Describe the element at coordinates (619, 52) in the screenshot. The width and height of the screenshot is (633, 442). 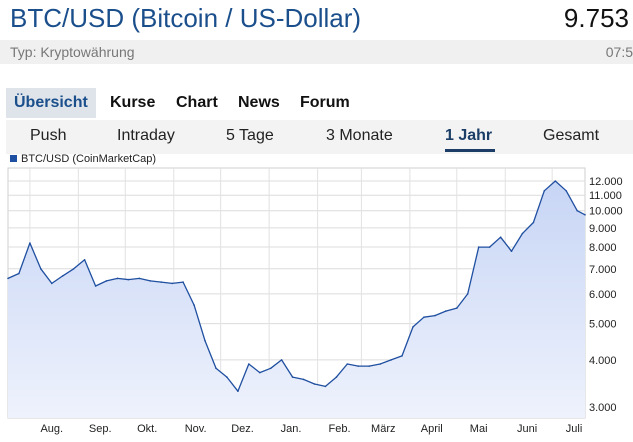
I see `quote-time: 07:5` at that location.